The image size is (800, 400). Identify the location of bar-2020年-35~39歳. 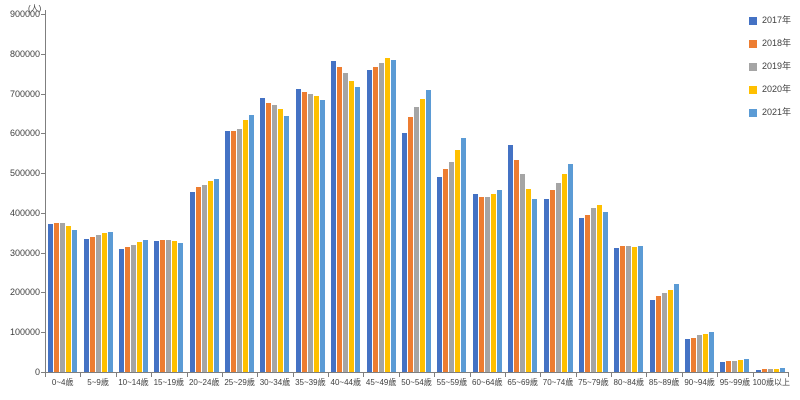
(316, 233).